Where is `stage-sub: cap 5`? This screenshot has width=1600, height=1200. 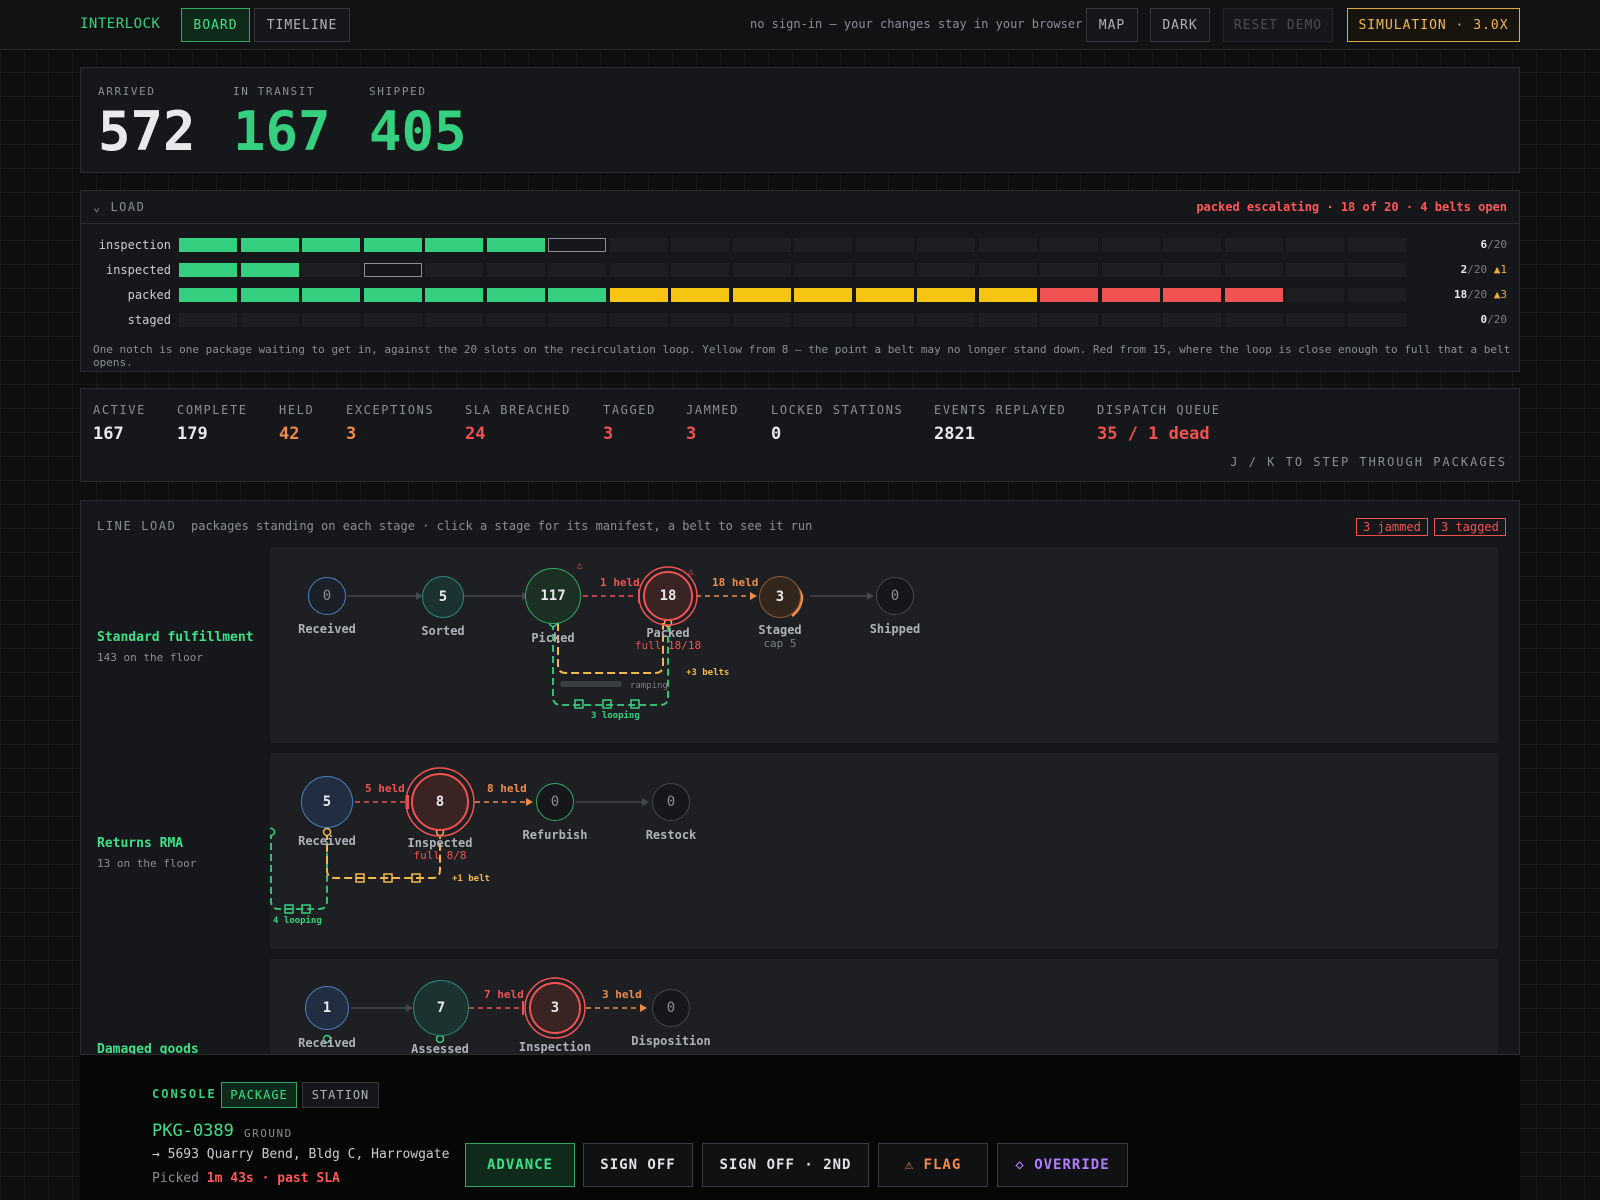
stage-sub: cap 5 is located at coordinates (780, 643).